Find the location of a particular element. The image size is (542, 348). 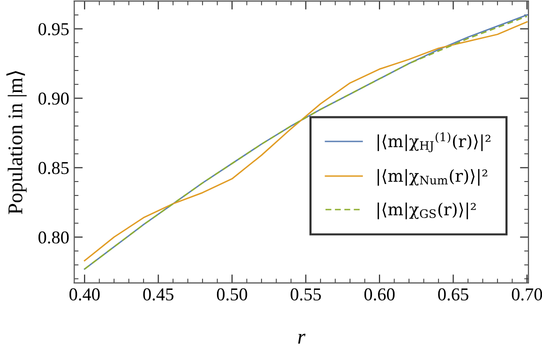

y-axis-title: Population in |m⟩ is located at coordinates (16, 142).